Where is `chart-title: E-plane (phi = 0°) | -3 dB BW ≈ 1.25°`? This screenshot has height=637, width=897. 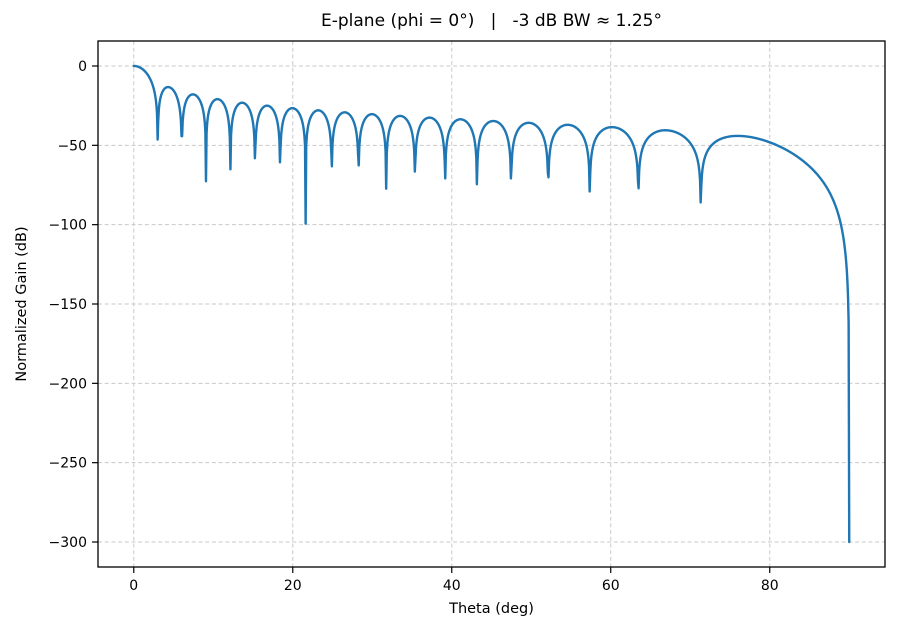
chart-title: E-plane (phi = 0°) | -3 dB BW ≈ 1.25° is located at coordinates (491, 21).